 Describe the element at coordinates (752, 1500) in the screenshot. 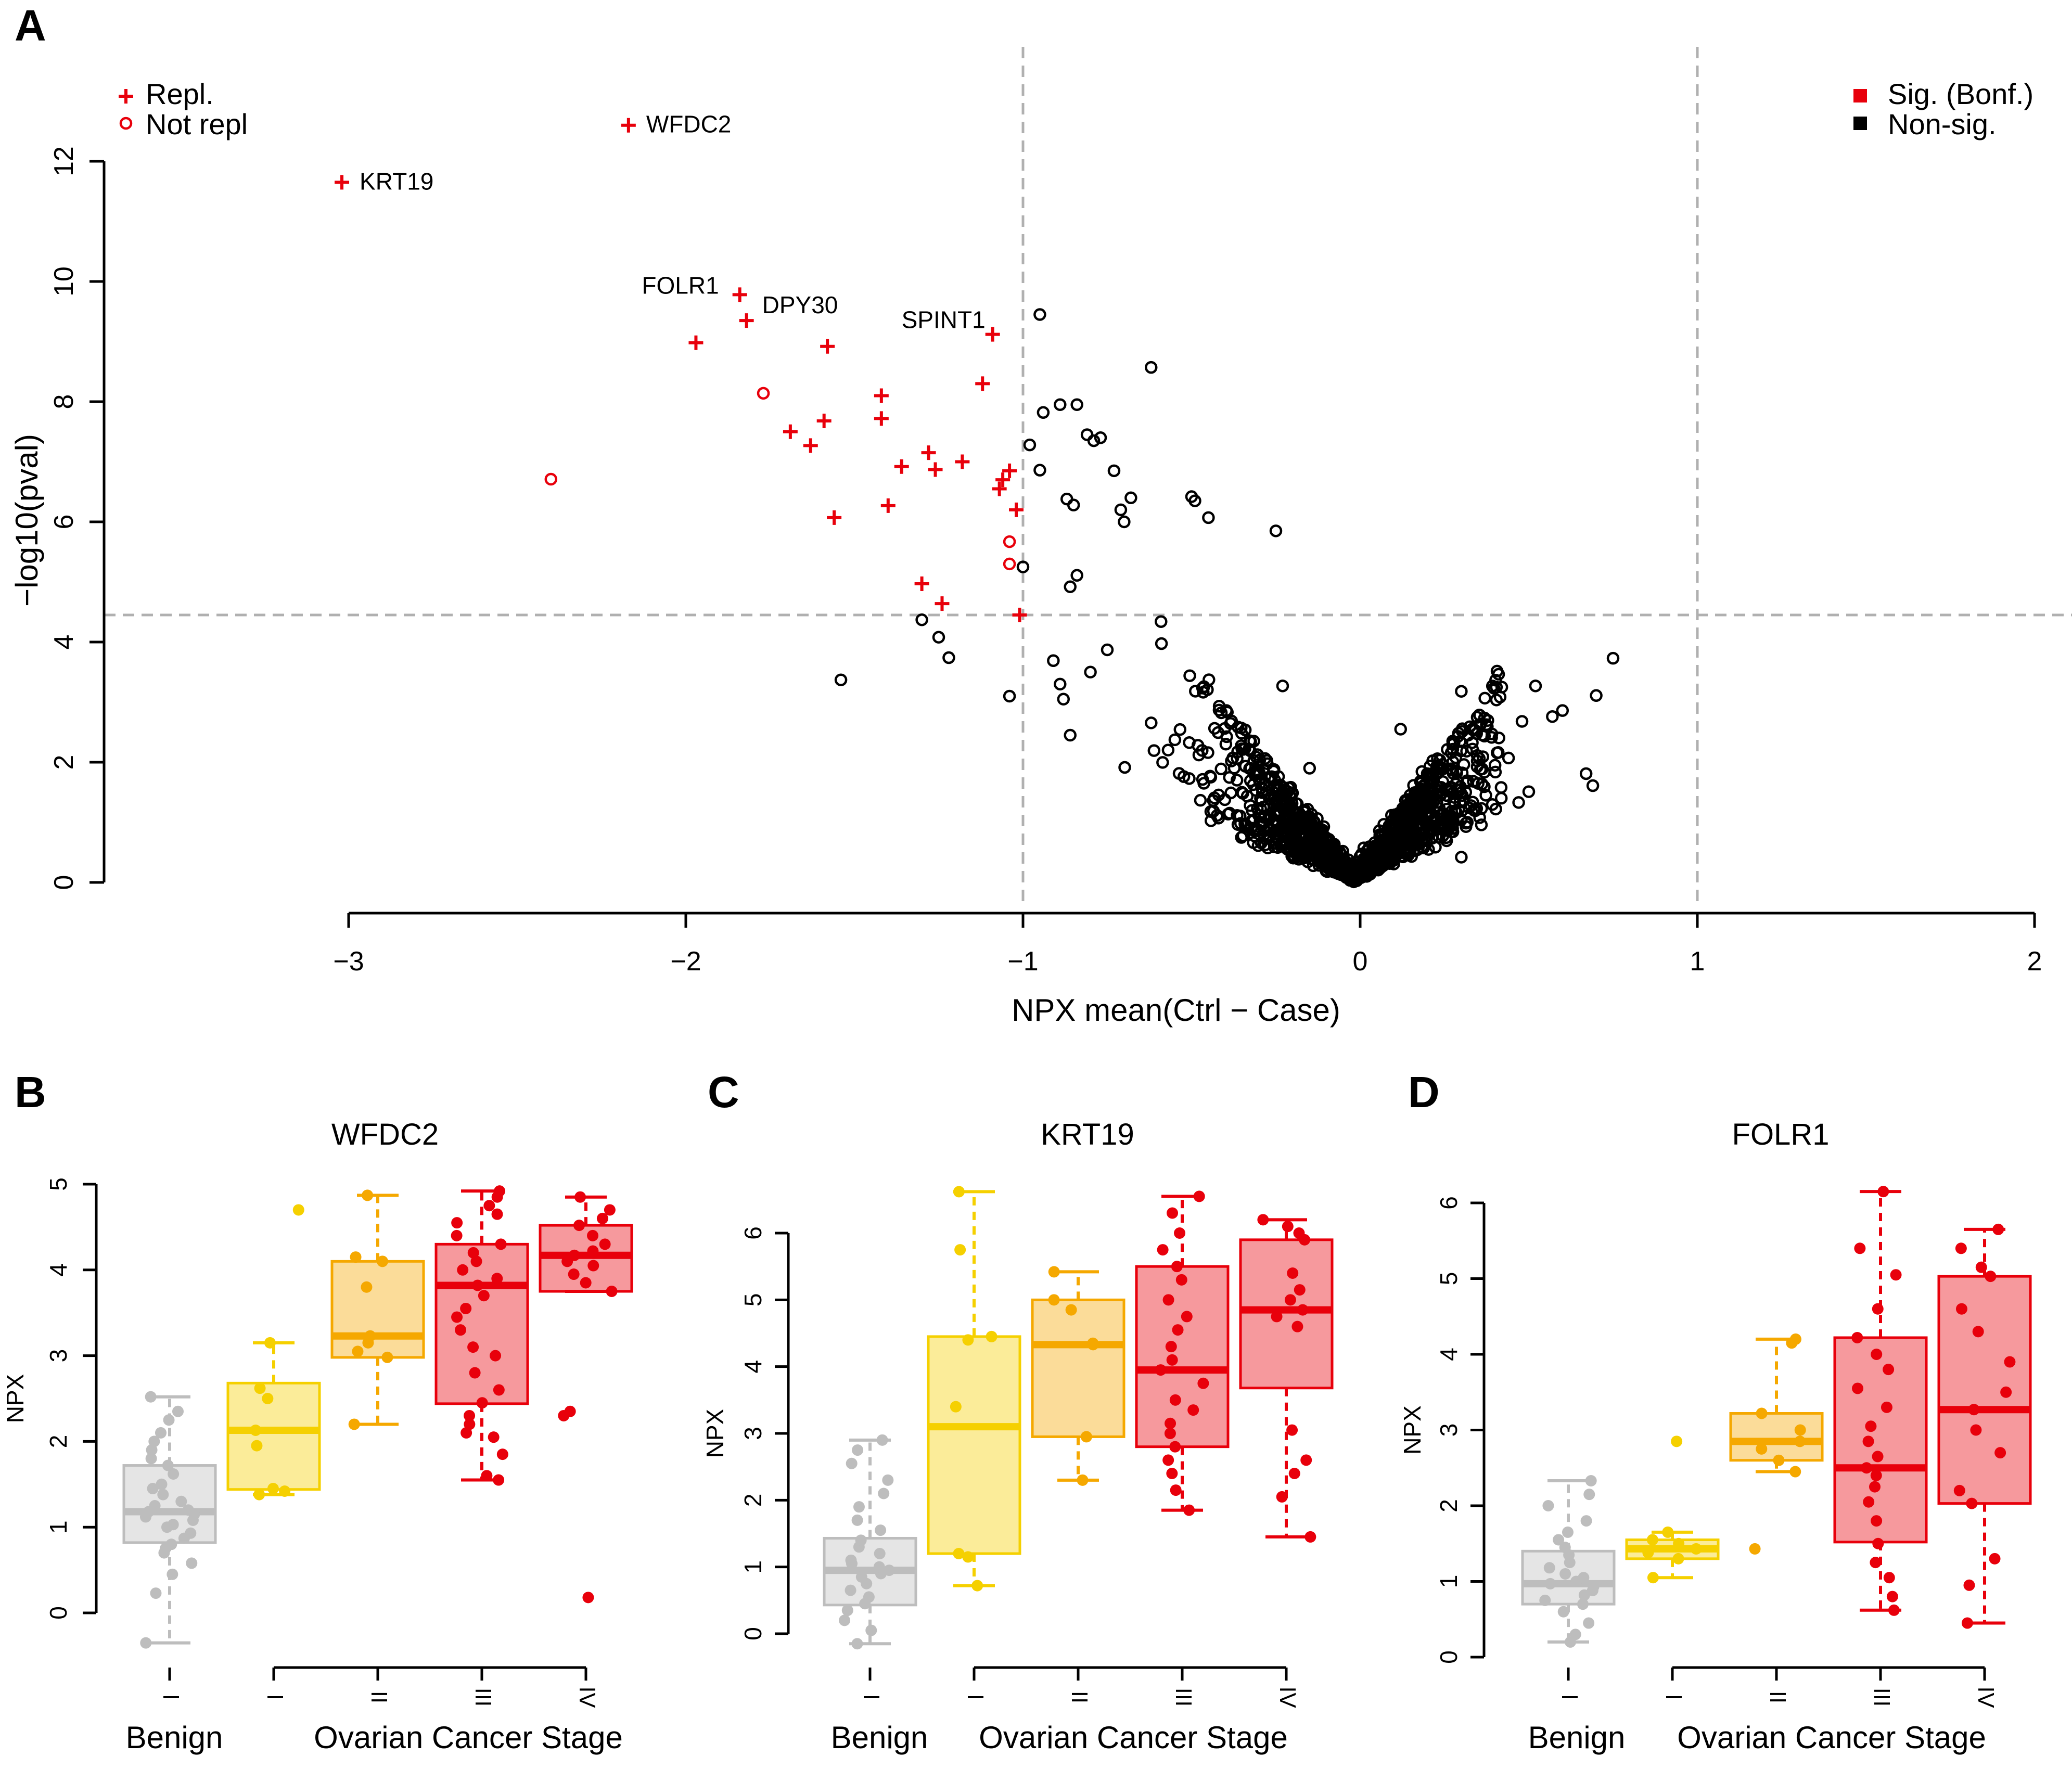

I see `y-tick-label: 2` at that location.